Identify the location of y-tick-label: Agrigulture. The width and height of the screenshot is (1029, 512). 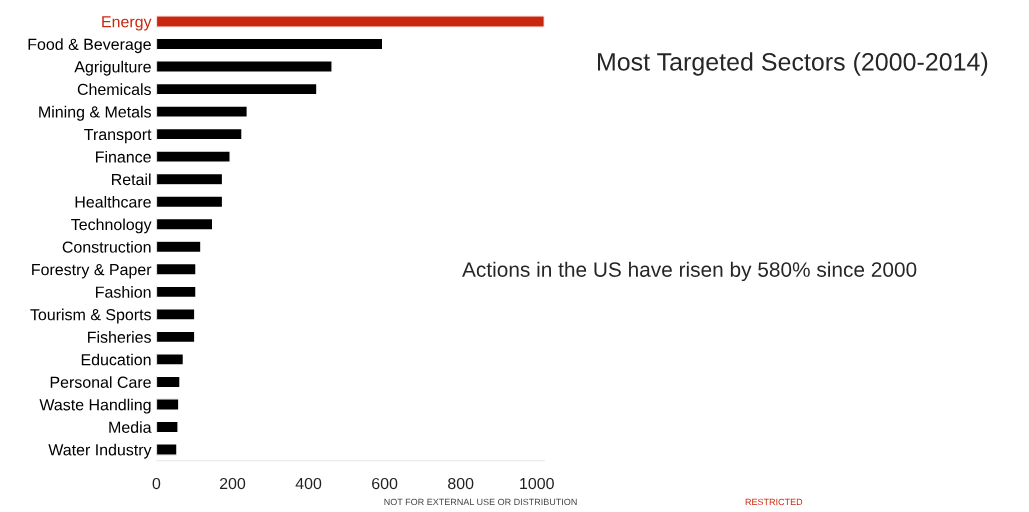
(112, 68).